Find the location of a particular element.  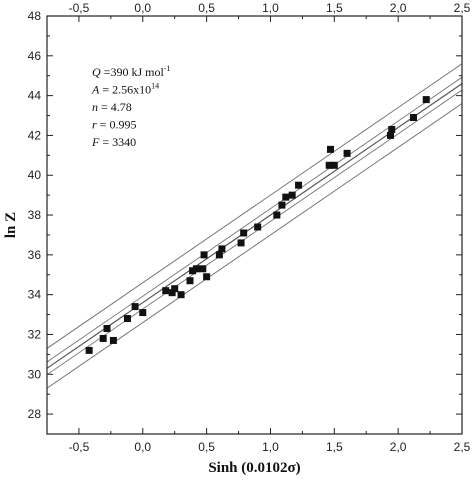

stat-annotation-superscript: 14 is located at coordinates (155, 86).